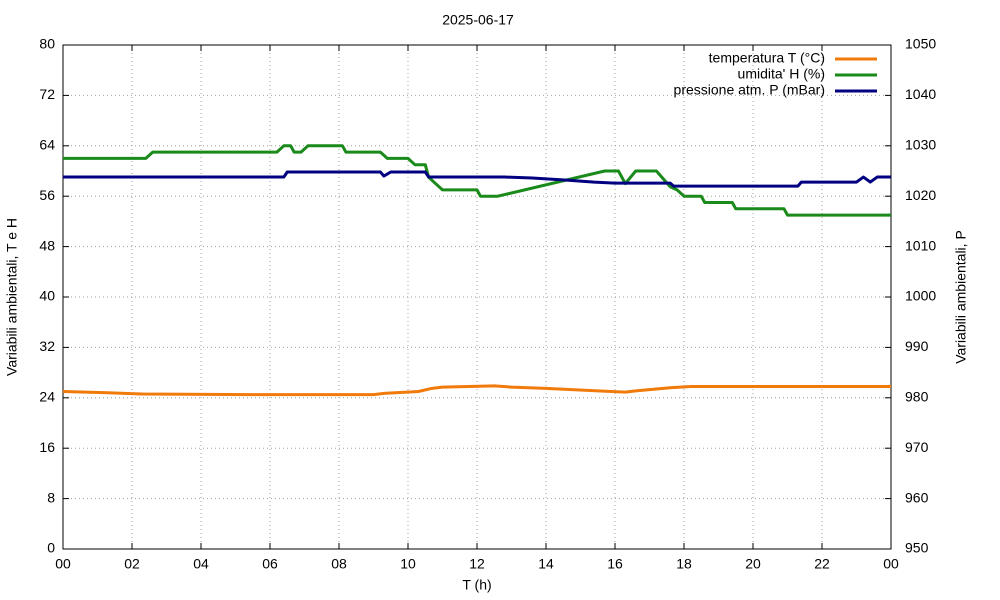 The width and height of the screenshot is (1000, 600). I want to click on y-axis-label: Variabili ambientali, T e H, so click(12, 297).